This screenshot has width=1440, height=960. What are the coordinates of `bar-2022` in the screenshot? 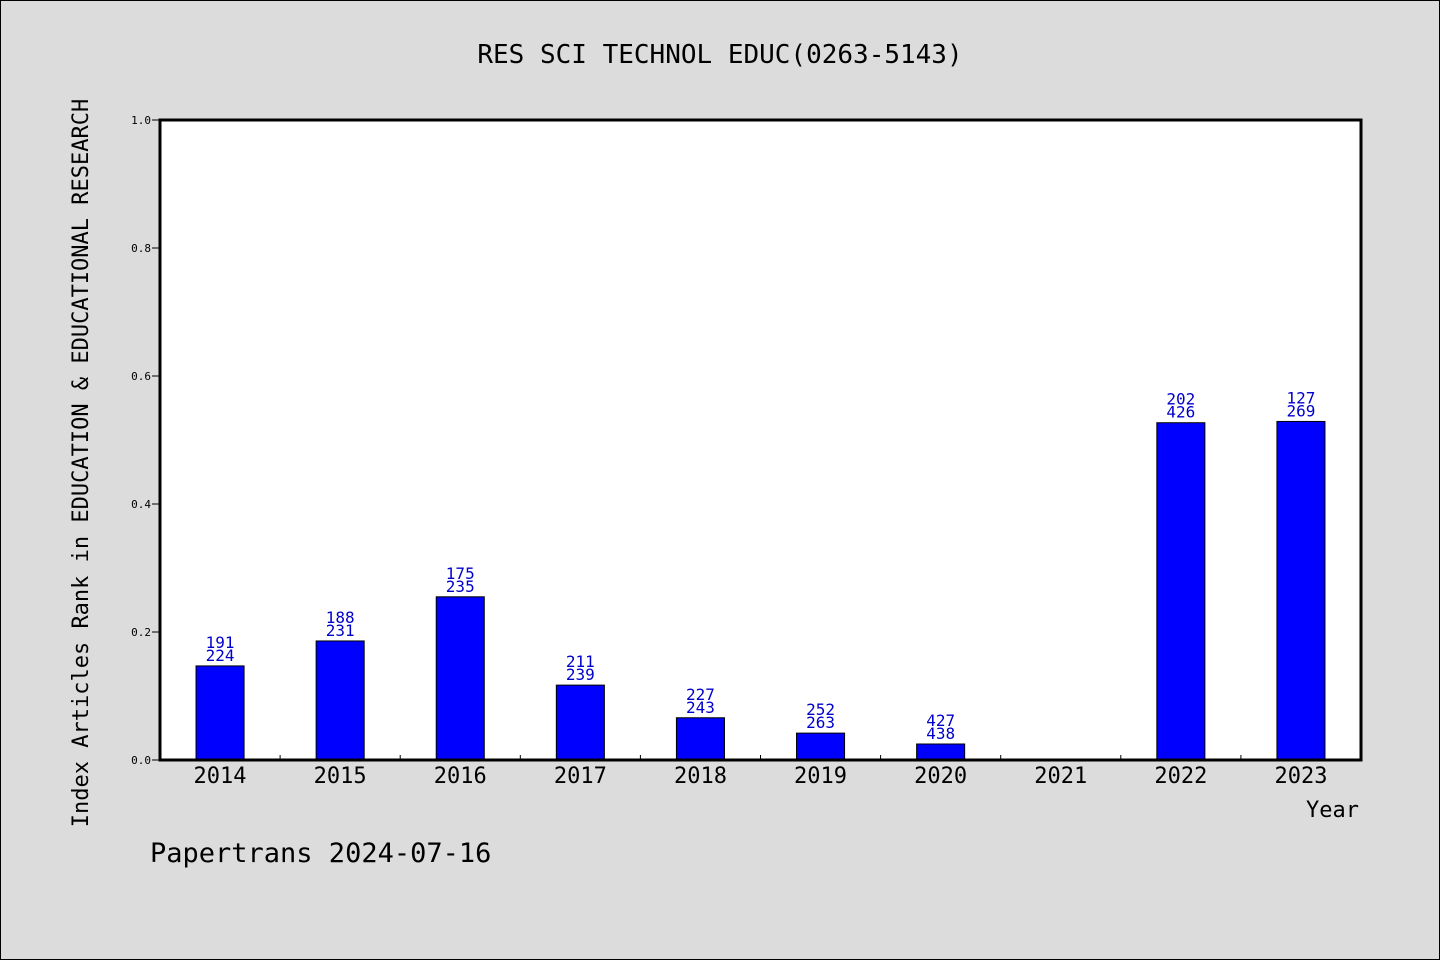 It's located at (1181, 591).